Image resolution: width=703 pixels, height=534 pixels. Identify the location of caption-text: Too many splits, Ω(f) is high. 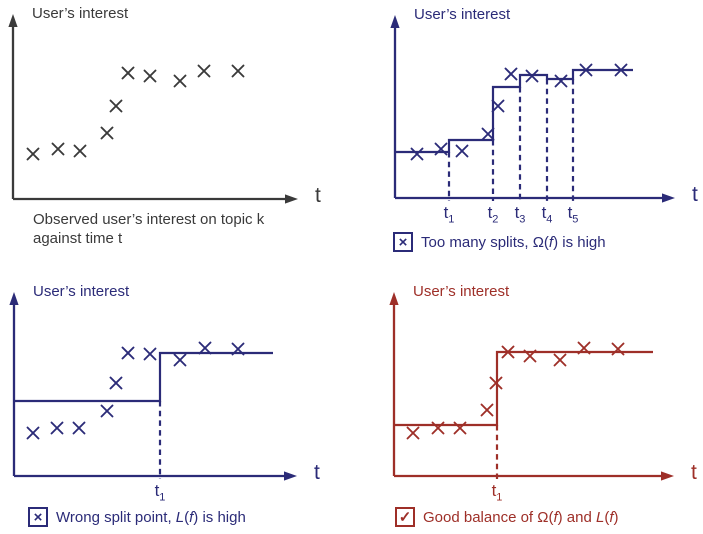
(513, 242).